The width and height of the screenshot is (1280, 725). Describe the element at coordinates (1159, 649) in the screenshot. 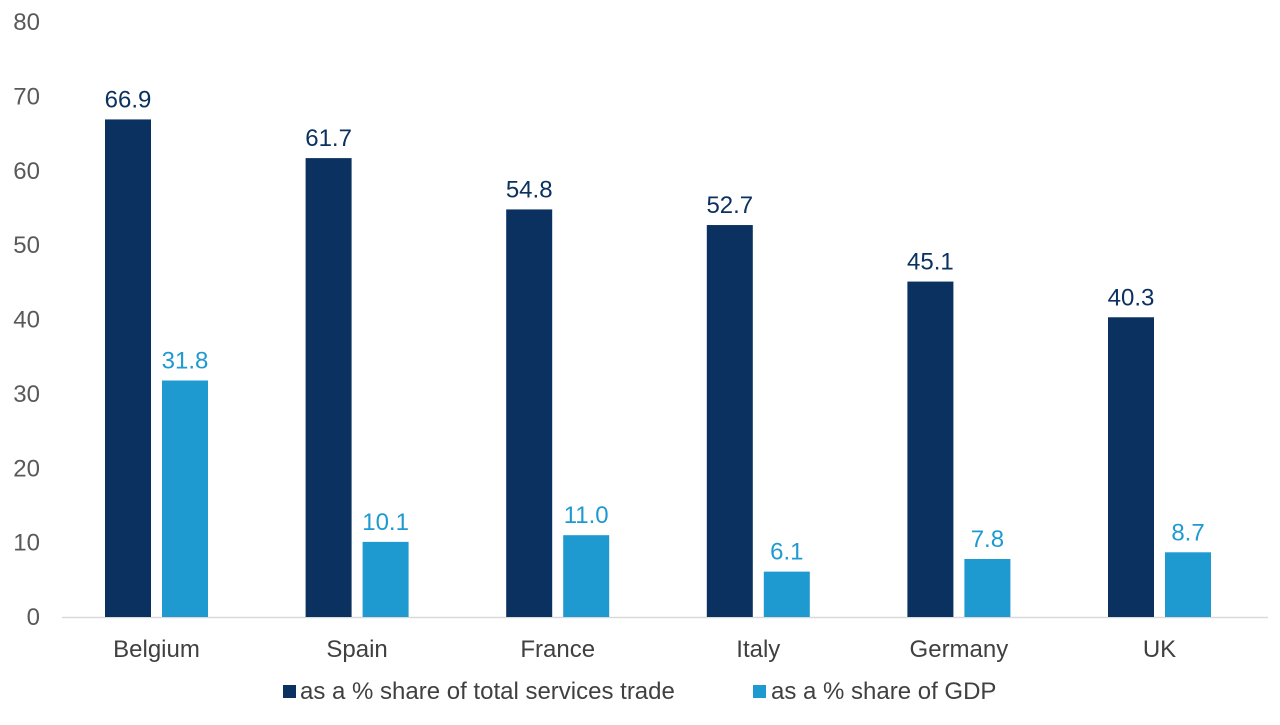

I see `x-tick-label-uk: UK` at that location.